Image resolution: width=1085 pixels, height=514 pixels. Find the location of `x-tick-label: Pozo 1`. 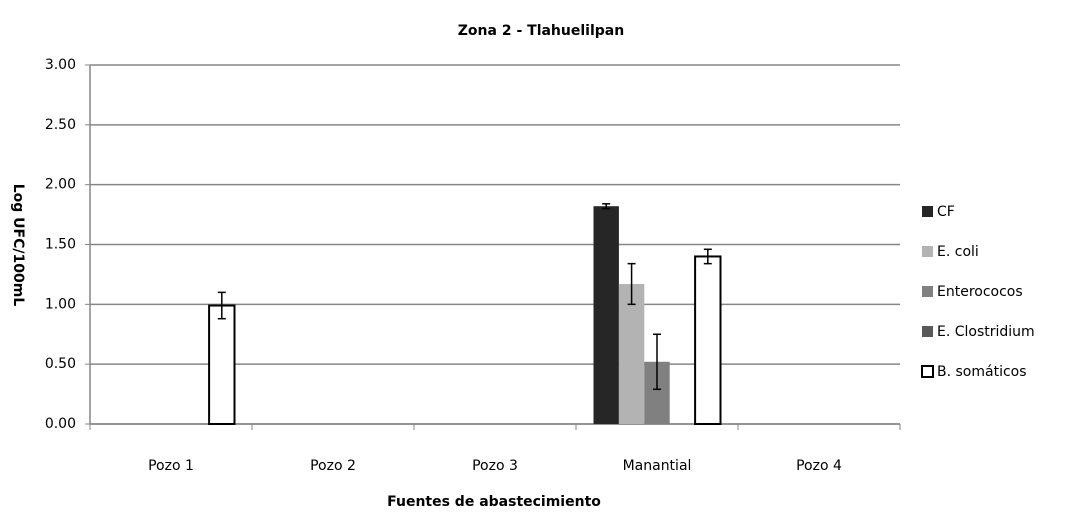

x-tick-label: Pozo 1 is located at coordinates (171, 466).